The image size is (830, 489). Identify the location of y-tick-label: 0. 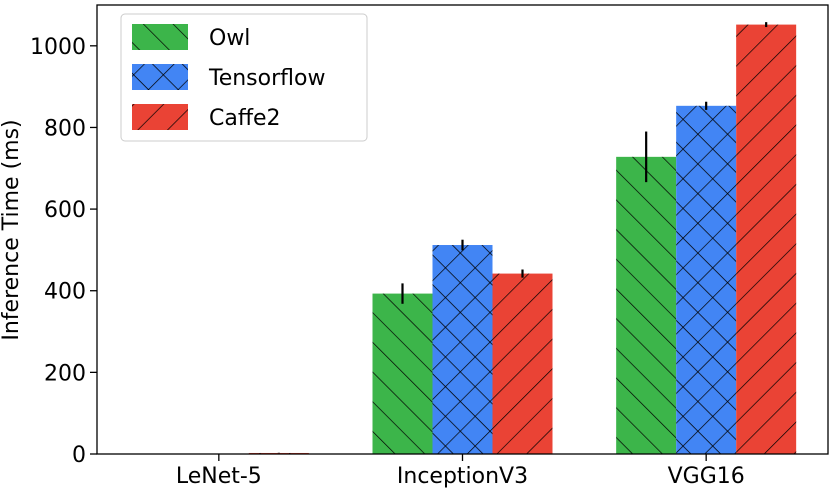
(79, 455).